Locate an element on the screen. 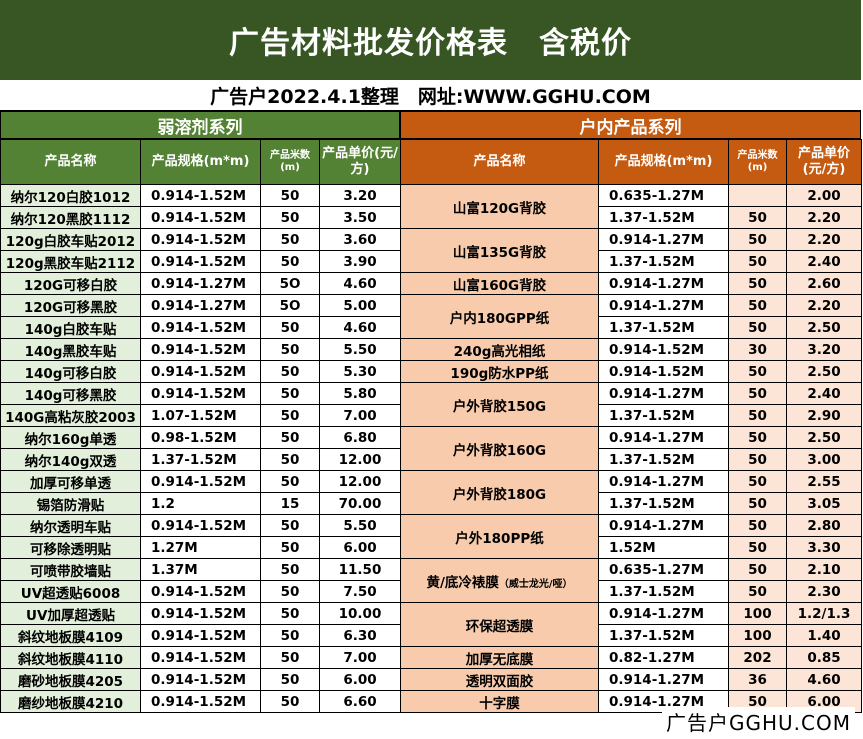 The image size is (863, 739). product-name-cell: 140g白胶车贴 is located at coordinates (70, 327).